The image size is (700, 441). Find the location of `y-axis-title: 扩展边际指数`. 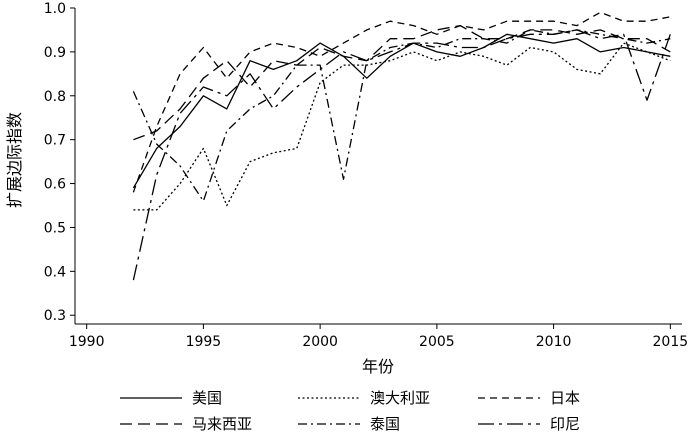

y-axis-title: 扩展边际指数 is located at coordinates (14, 160).